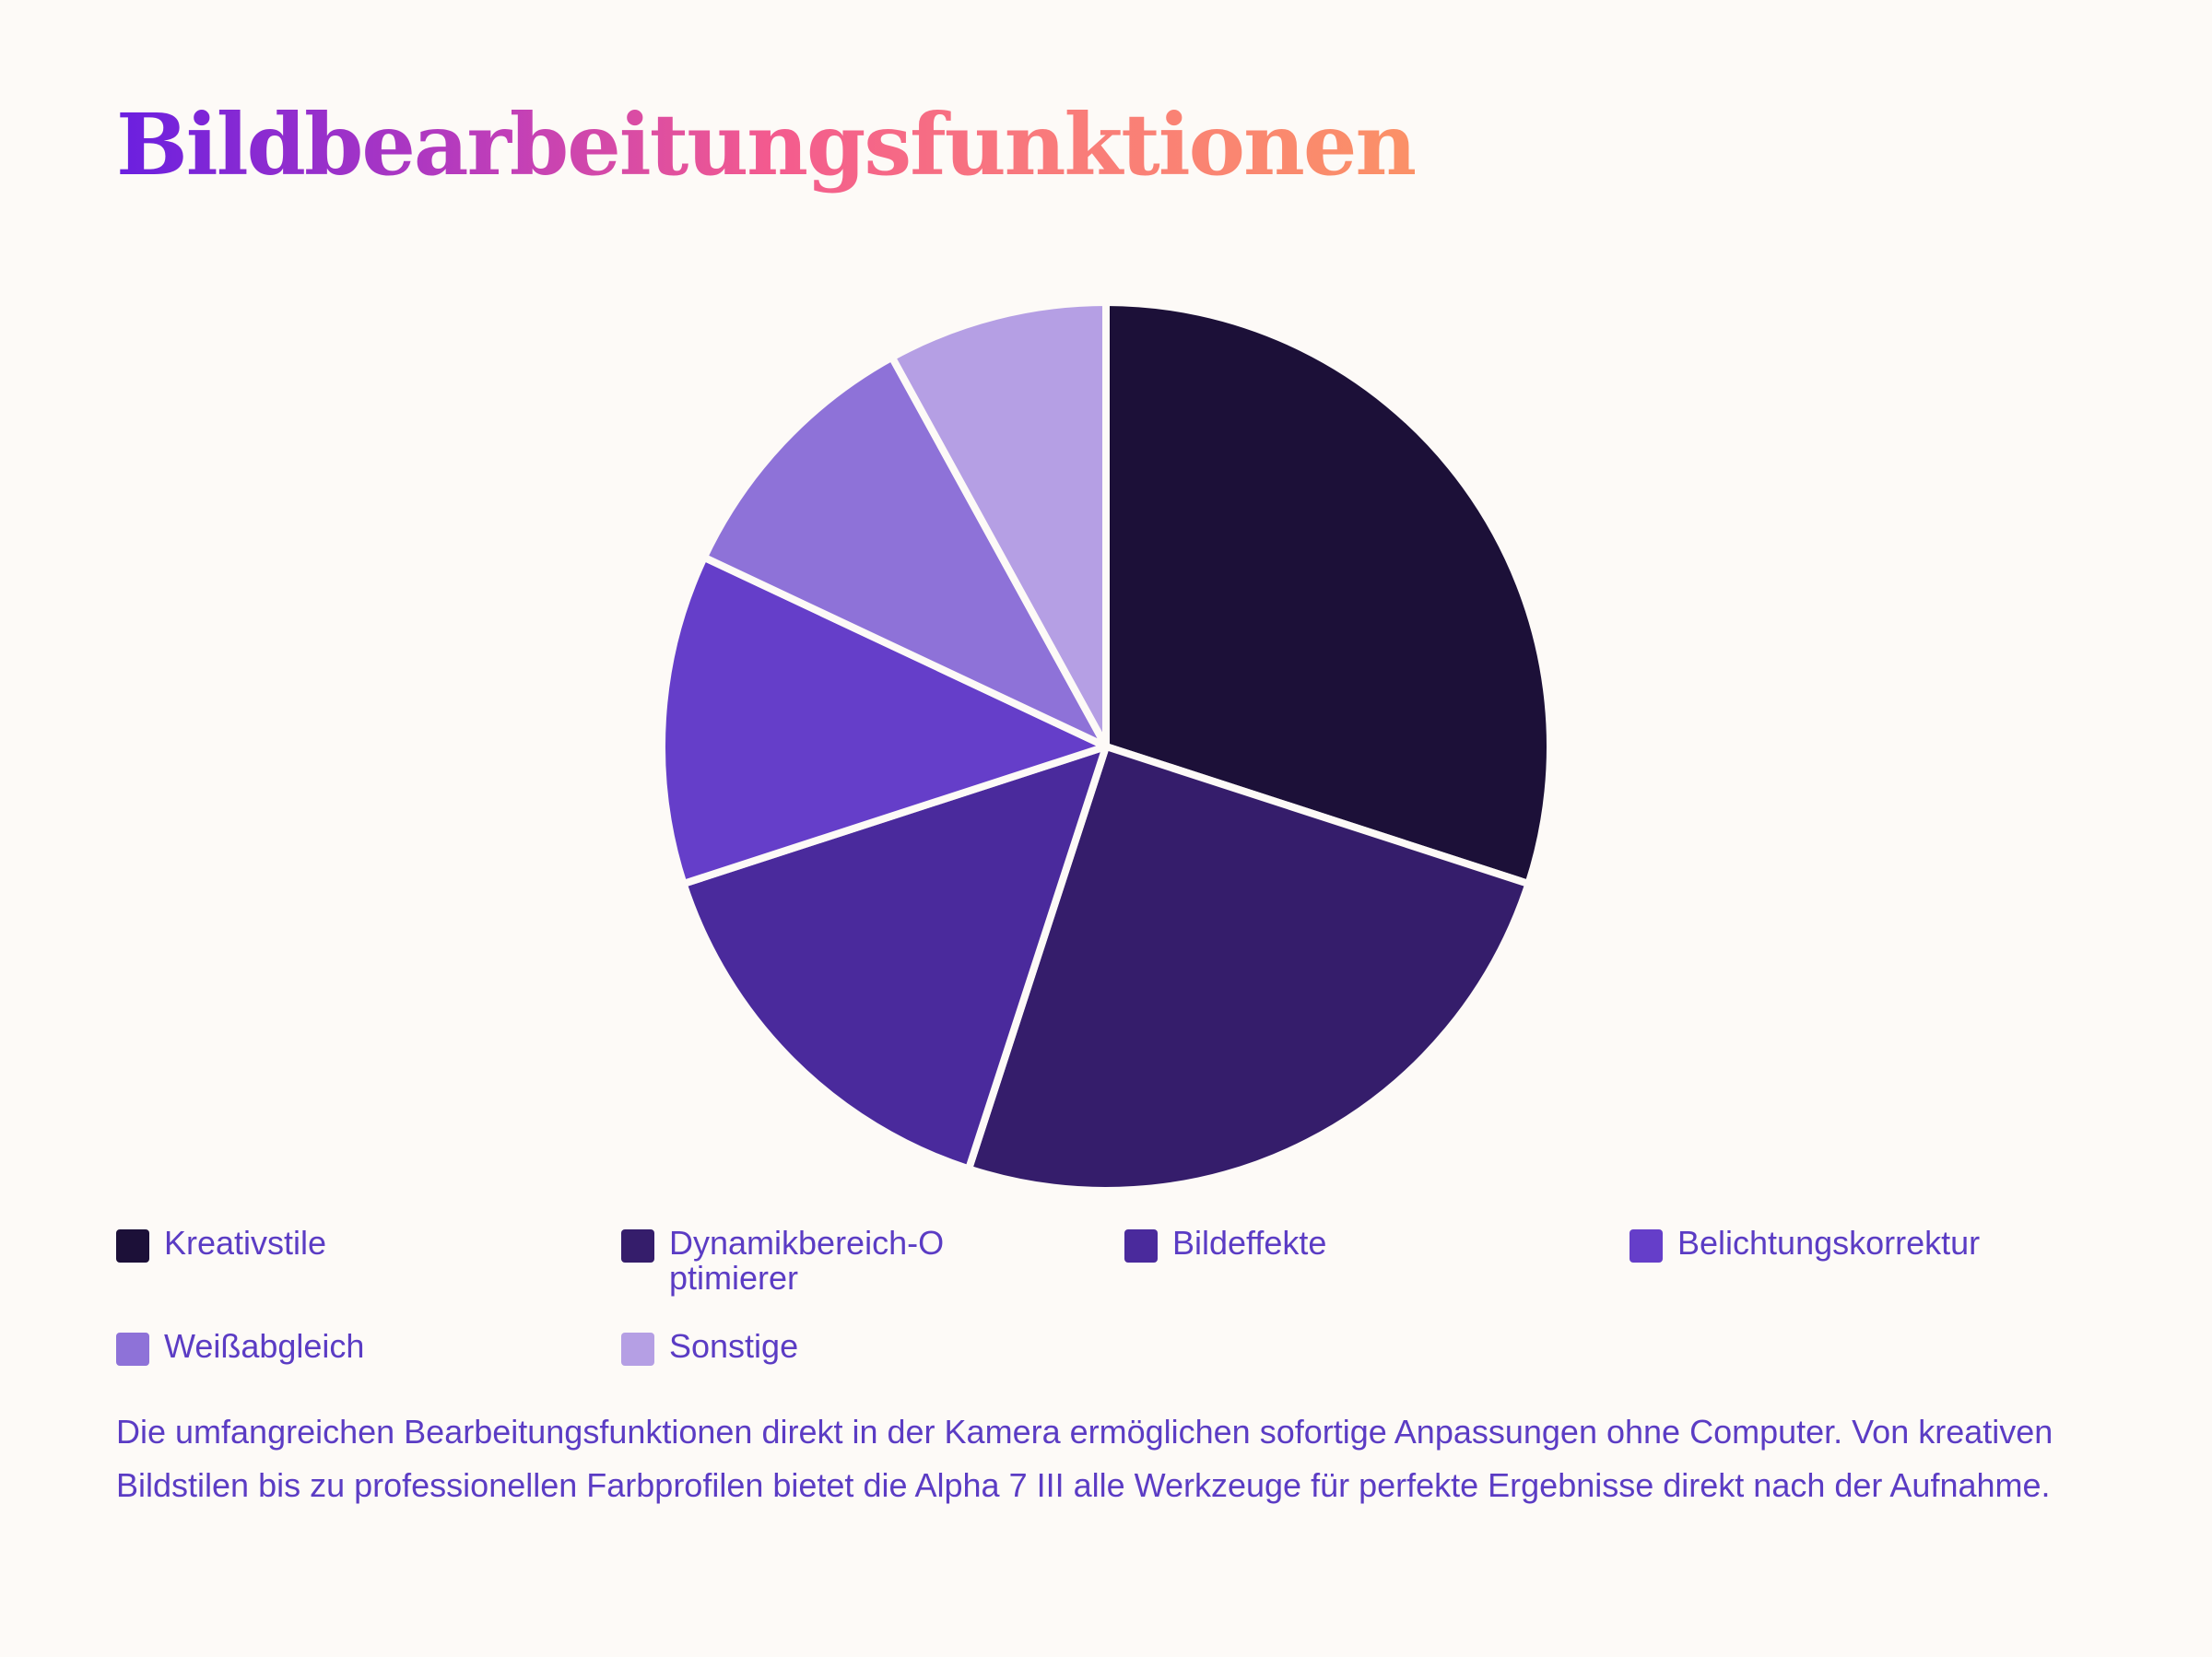 The height and width of the screenshot is (1657, 2212). I want to click on chart-title: Bildbearbeitungsfunktionen, so click(766, 145).